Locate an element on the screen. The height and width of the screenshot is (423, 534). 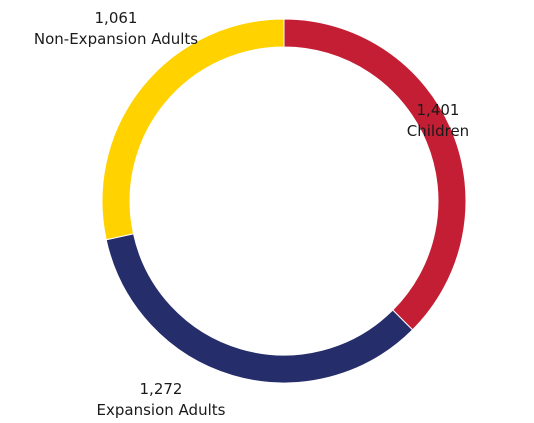
data-label-expansion-adults: 1,272 Expansion Adults is located at coordinates (161, 400).